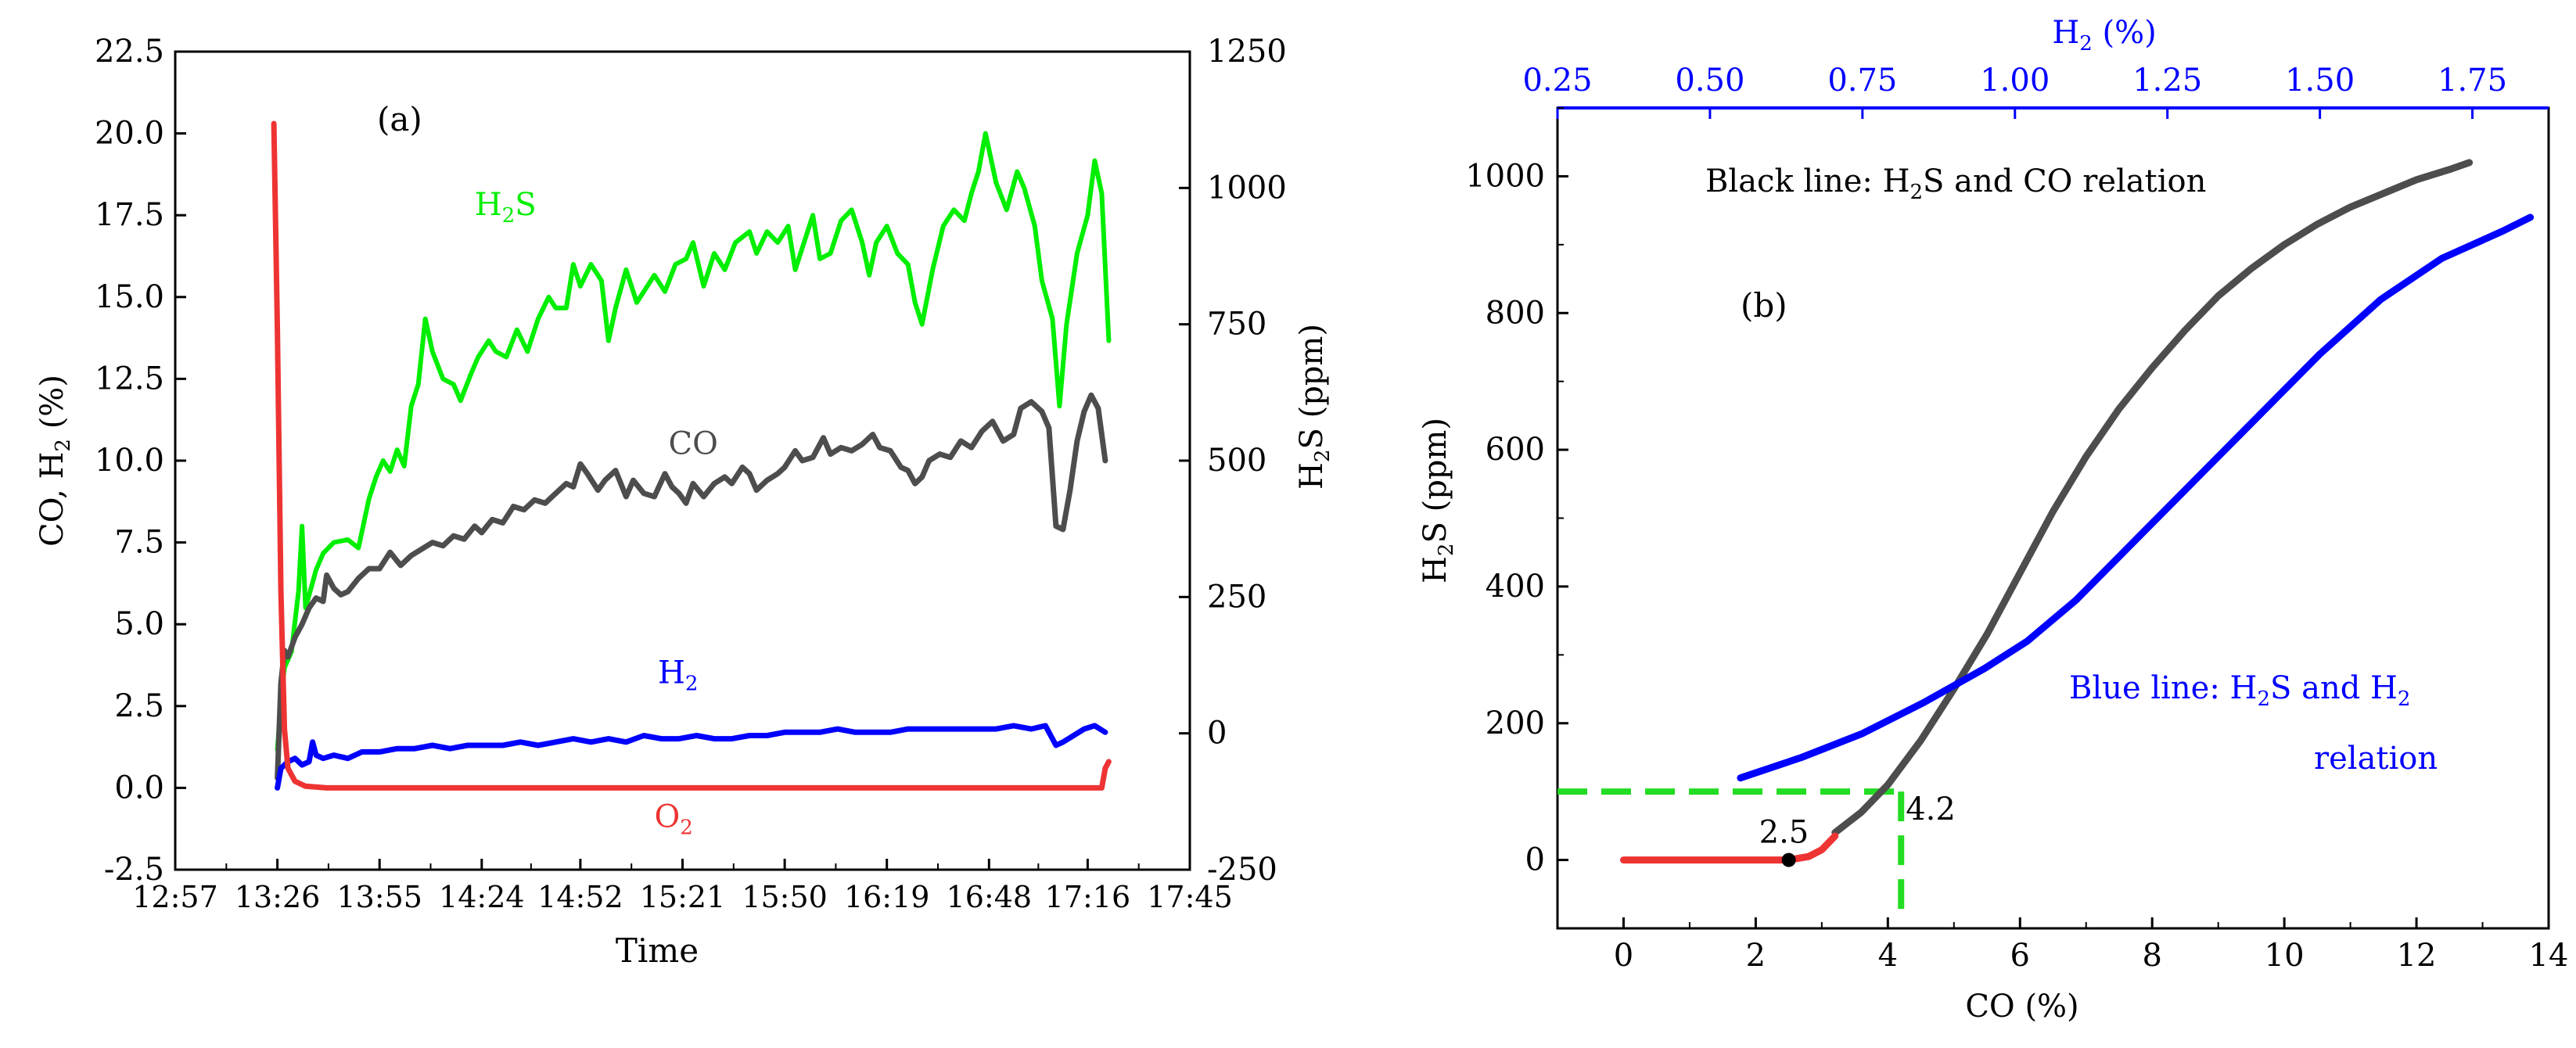  What do you see at coordinates (1709, 81) in the screenshot?
I see `x-top-tick-label: 0.50` at bounding box center [1709, 81].